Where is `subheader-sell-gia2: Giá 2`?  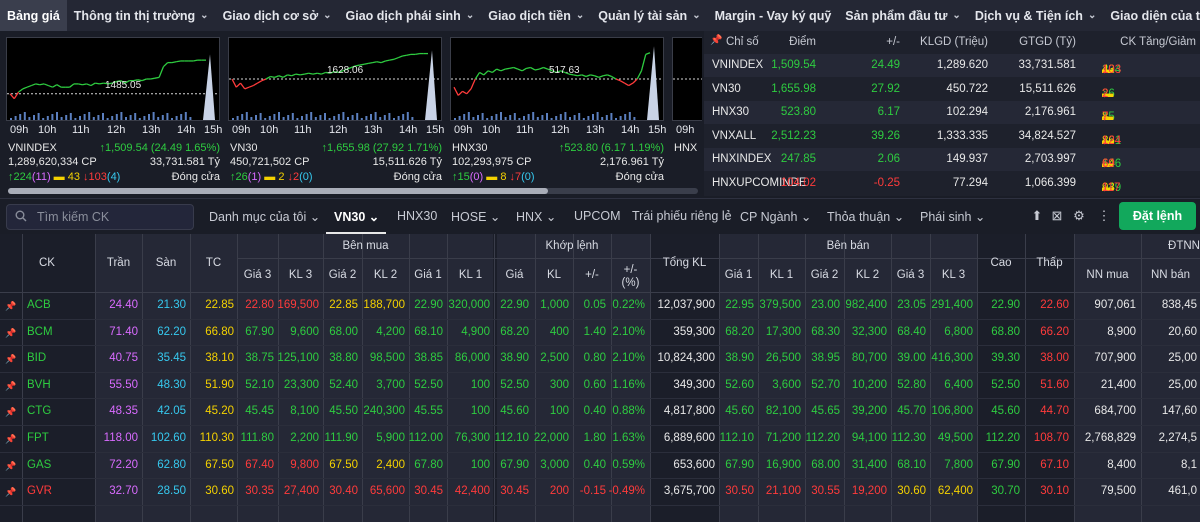
subheader-sell-gia2: Giá 2 is located at coordinates (824, 275).